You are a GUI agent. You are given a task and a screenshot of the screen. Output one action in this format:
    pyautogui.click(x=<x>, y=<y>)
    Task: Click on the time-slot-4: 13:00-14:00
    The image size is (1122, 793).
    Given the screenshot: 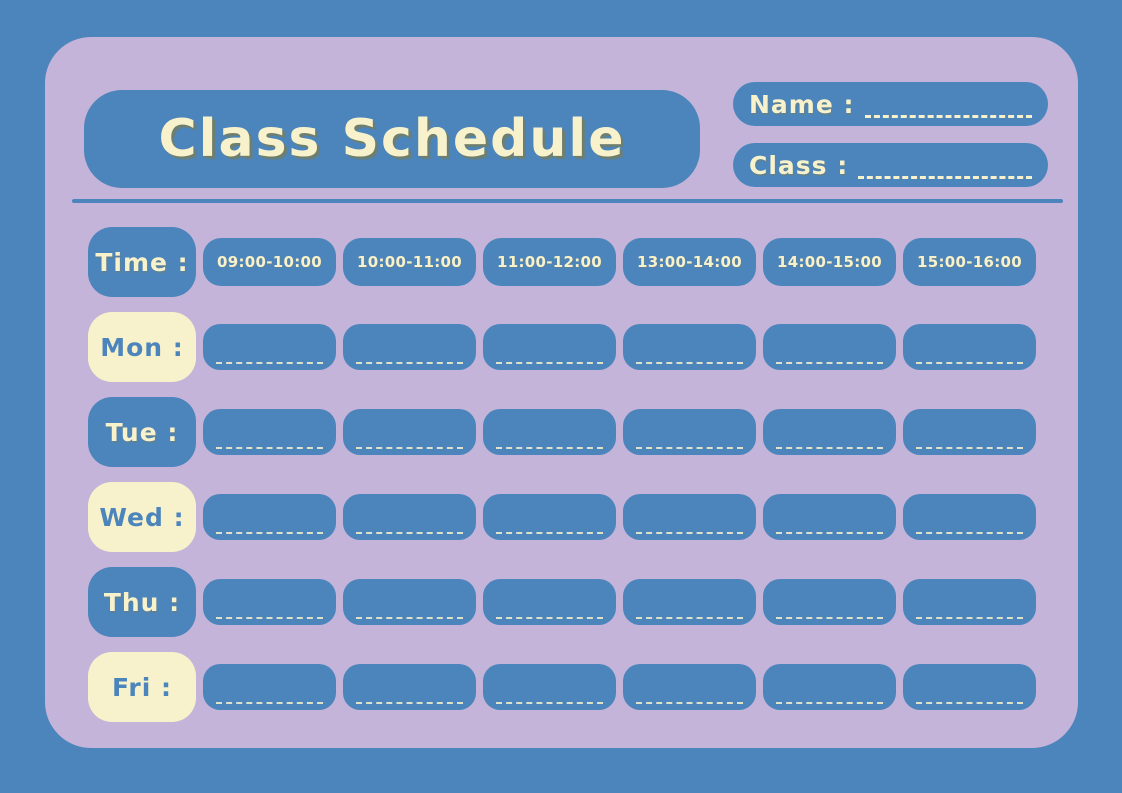 What is the action you would take?
    pyautogui.click(x=689, y=262)
    